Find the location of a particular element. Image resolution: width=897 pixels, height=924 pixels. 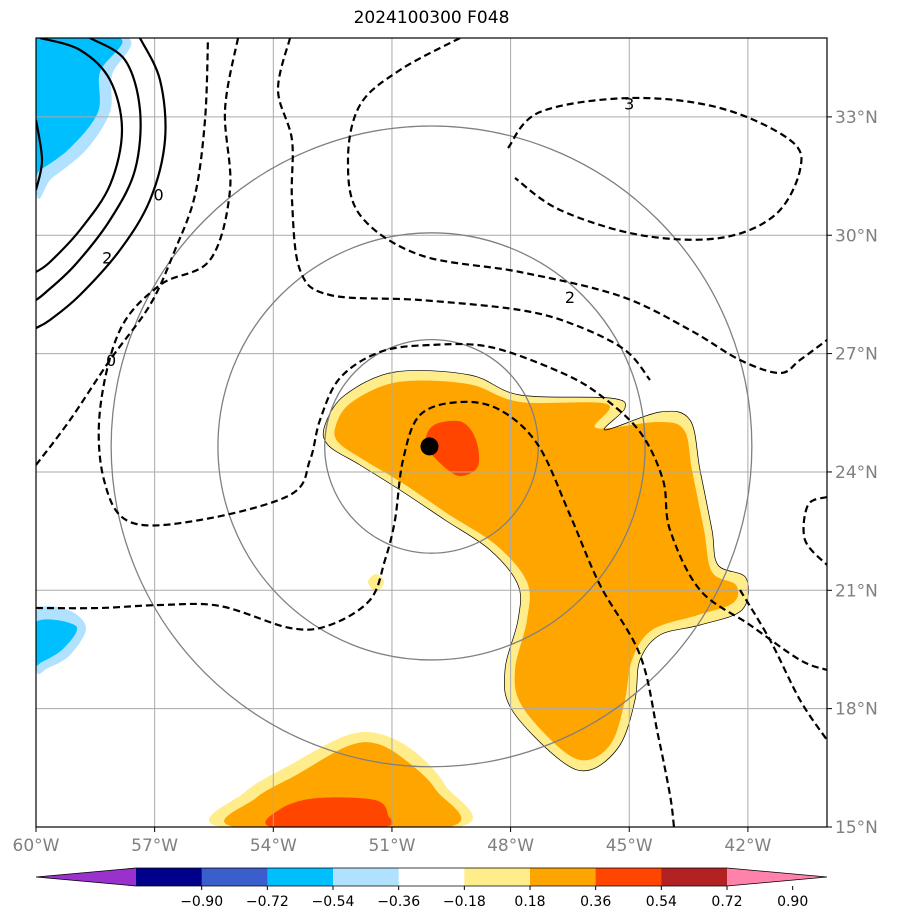

colorbar-tick-label: 0.54 is located at coordinates (661, 902).